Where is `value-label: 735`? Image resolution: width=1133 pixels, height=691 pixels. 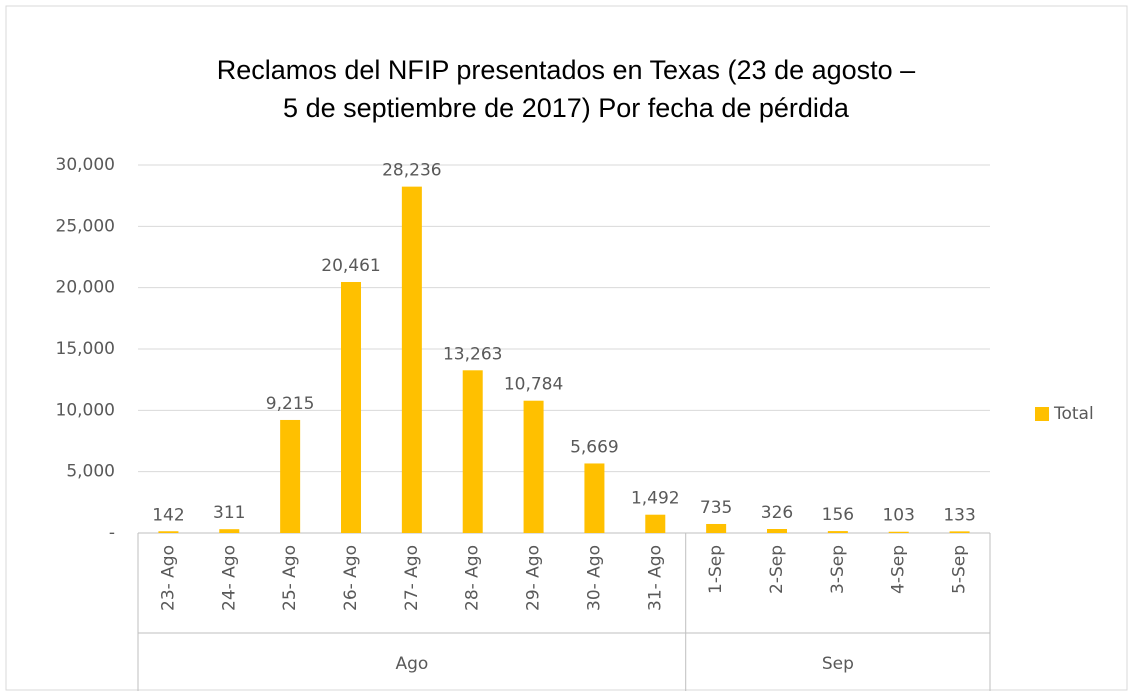
value-label: 735 is located at coordinates (716, 508).